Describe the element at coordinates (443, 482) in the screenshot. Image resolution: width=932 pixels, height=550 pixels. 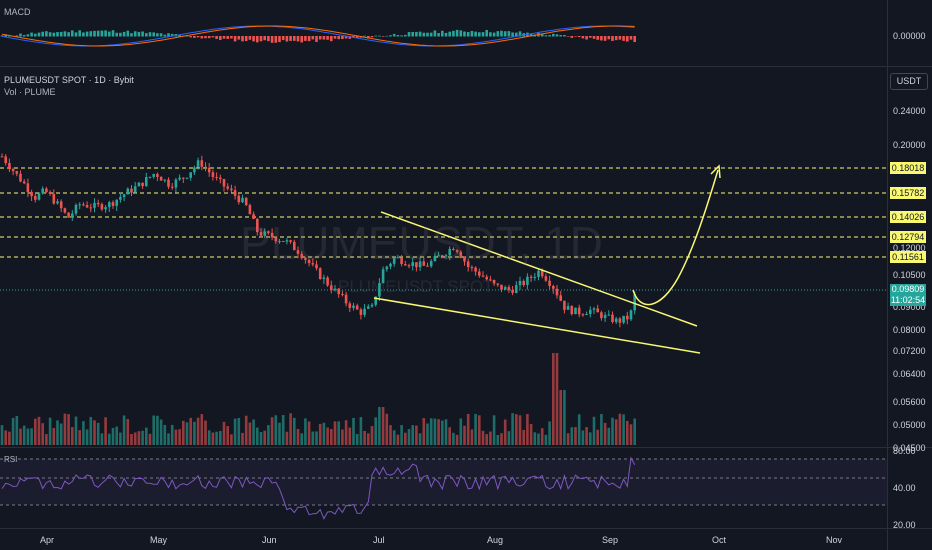
I see `rsi-band` at that location.